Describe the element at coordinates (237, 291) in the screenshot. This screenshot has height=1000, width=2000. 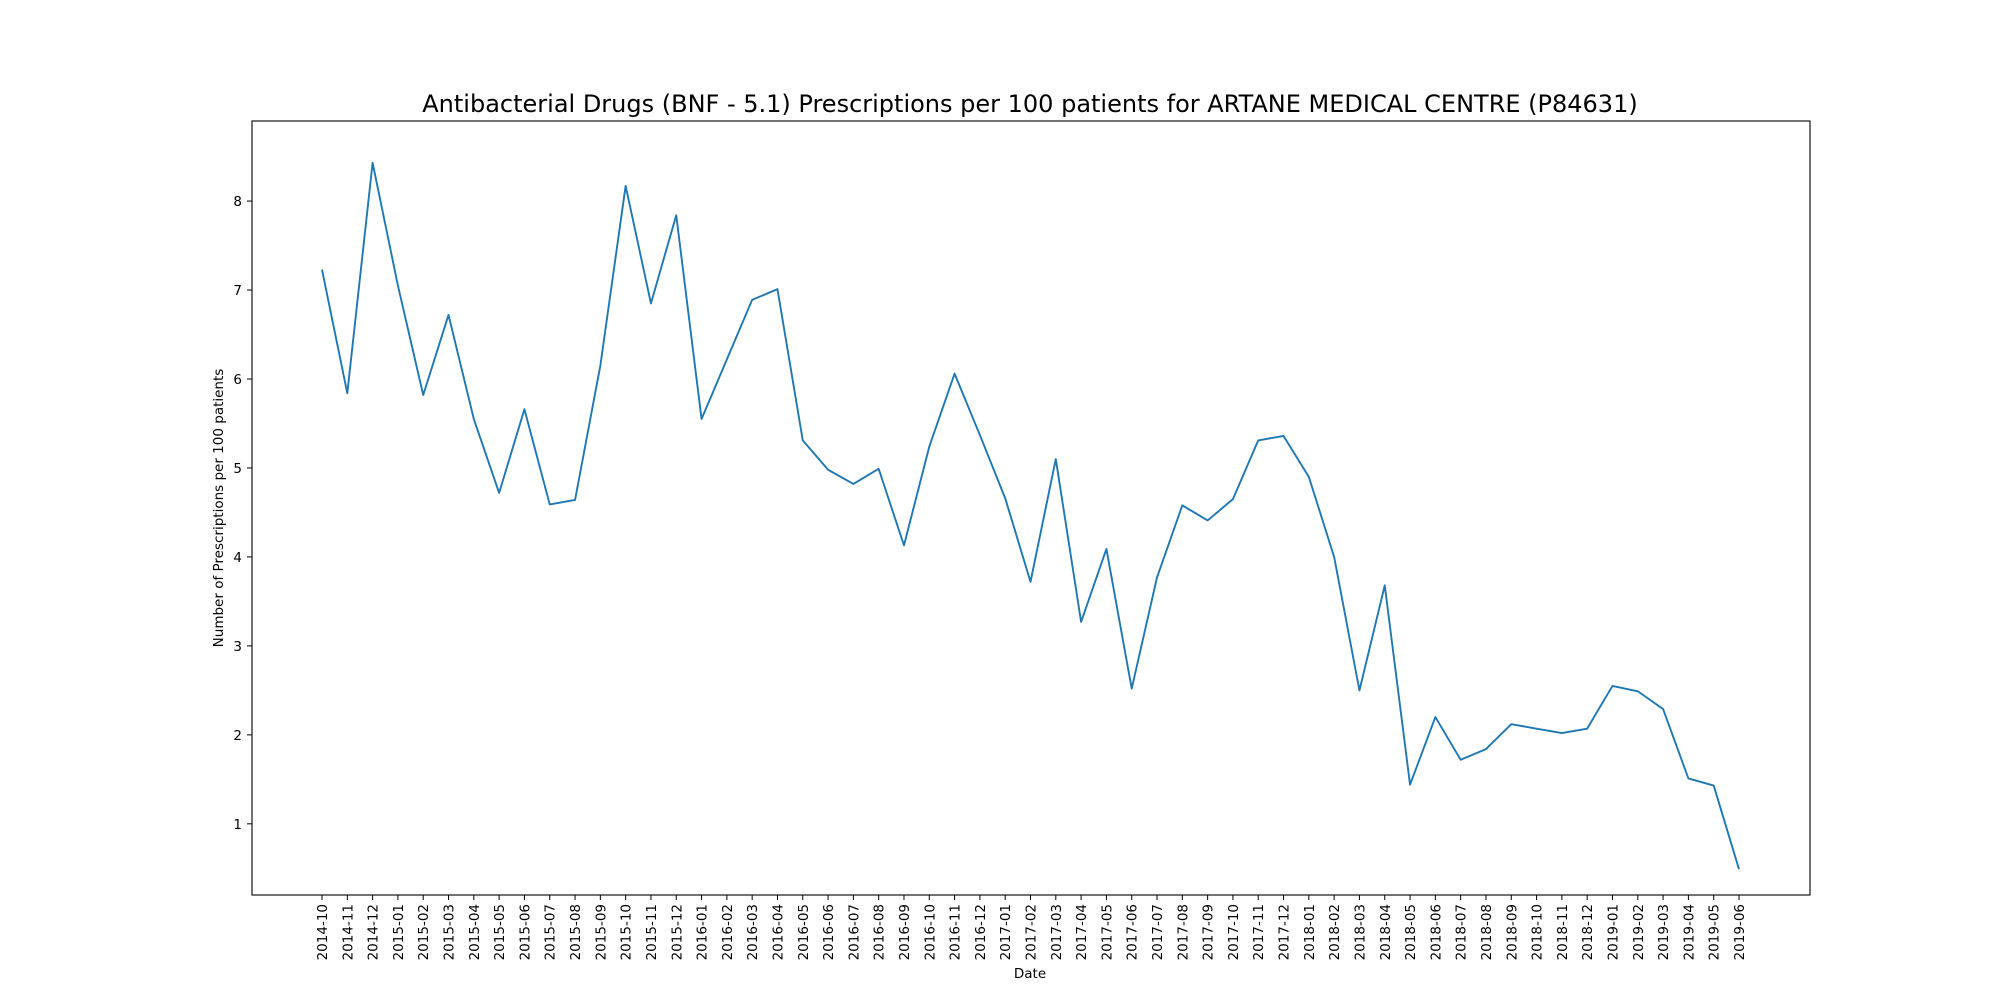
I see `y-tick-label: 7` at that location.